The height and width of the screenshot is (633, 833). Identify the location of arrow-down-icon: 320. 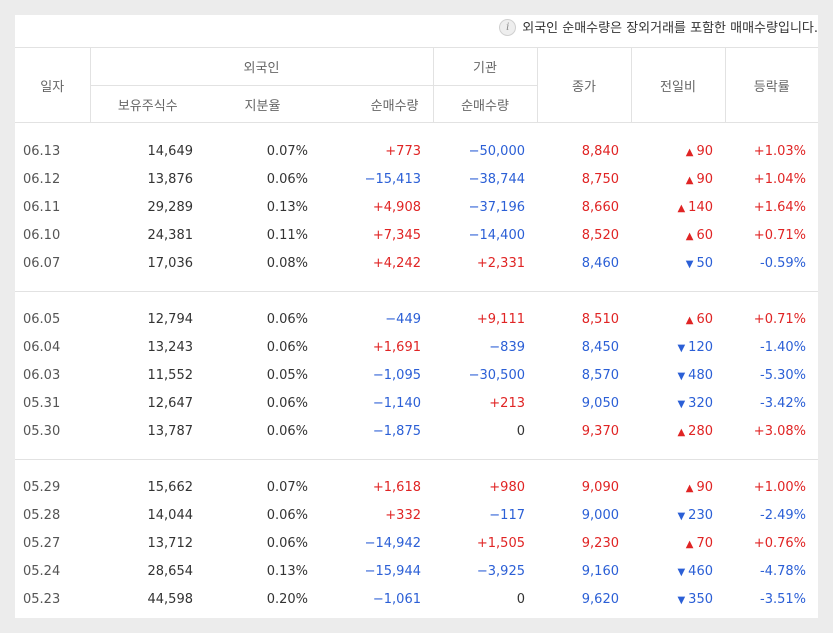
(695, 403).